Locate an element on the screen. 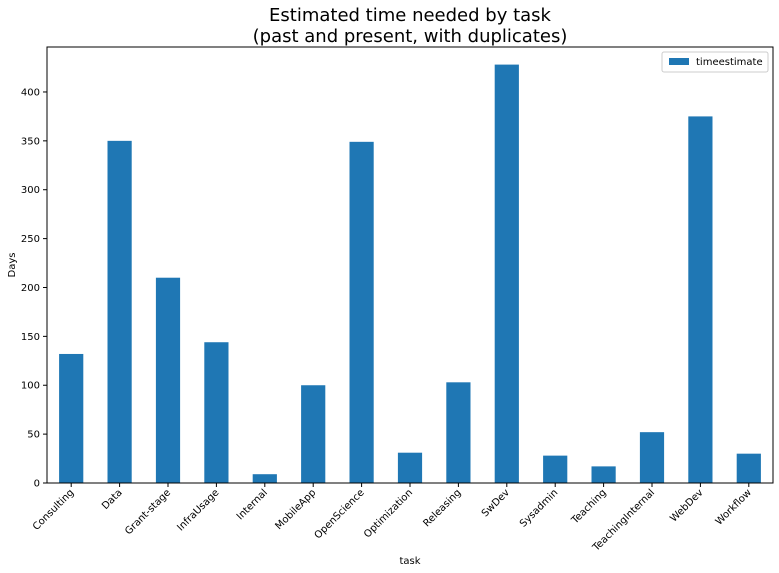 The height and width of the screenshot is (573, 779). bar-teachinginternal is located at coordinates (652, 457).